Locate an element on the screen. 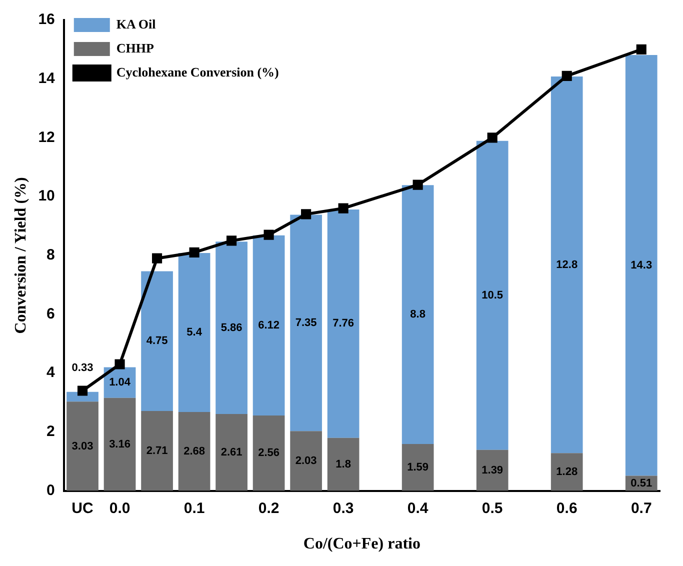 This screenshot has height=566, width=683. data-label: 0.51 is located at coordinates (641, 483).